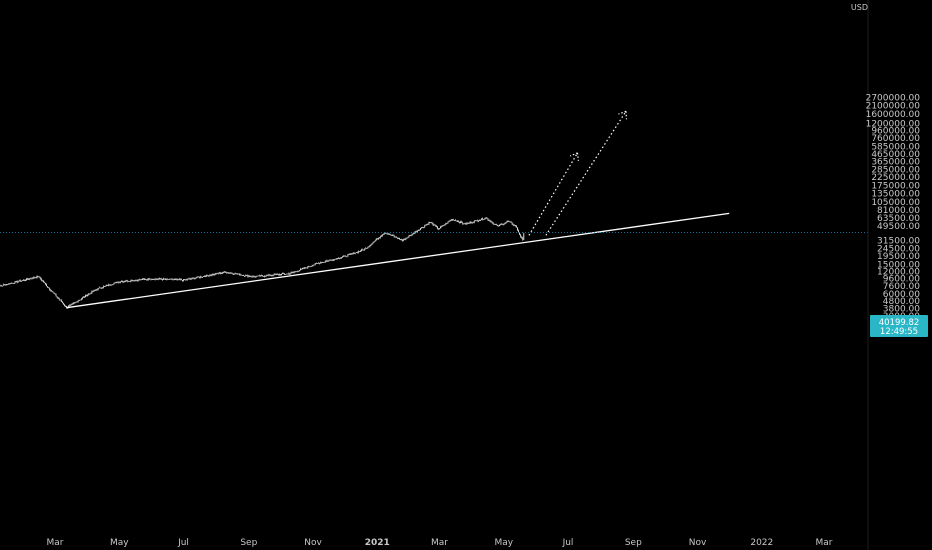 The width and height of the screenshot is (932, 550). I want to click on trendline-layer, so click(398, 260).